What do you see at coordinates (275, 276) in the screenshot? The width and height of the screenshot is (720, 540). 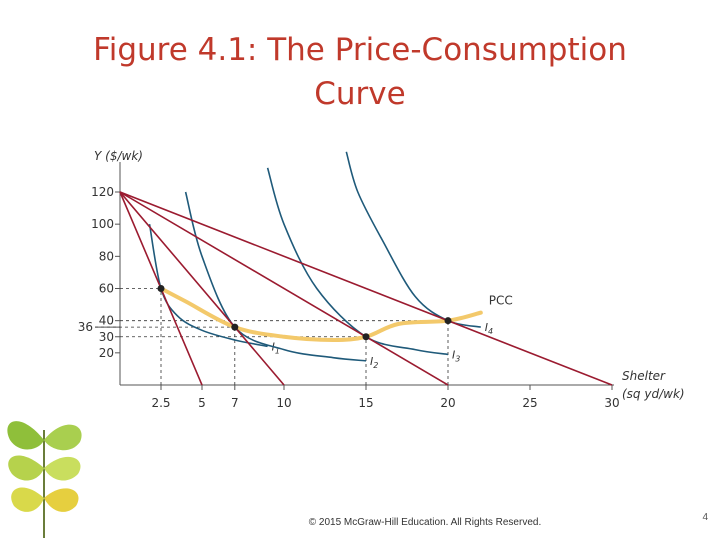 I see `indifference-curve-i2` at bounding box center [275, 276].